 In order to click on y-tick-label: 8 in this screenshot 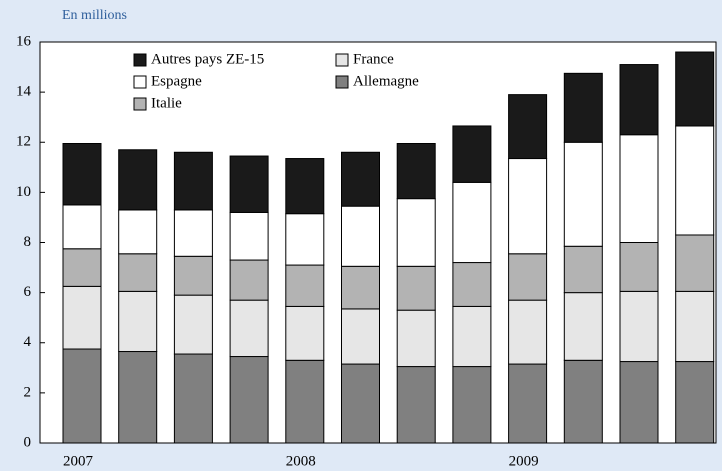, I will do `click(28, 242)`.